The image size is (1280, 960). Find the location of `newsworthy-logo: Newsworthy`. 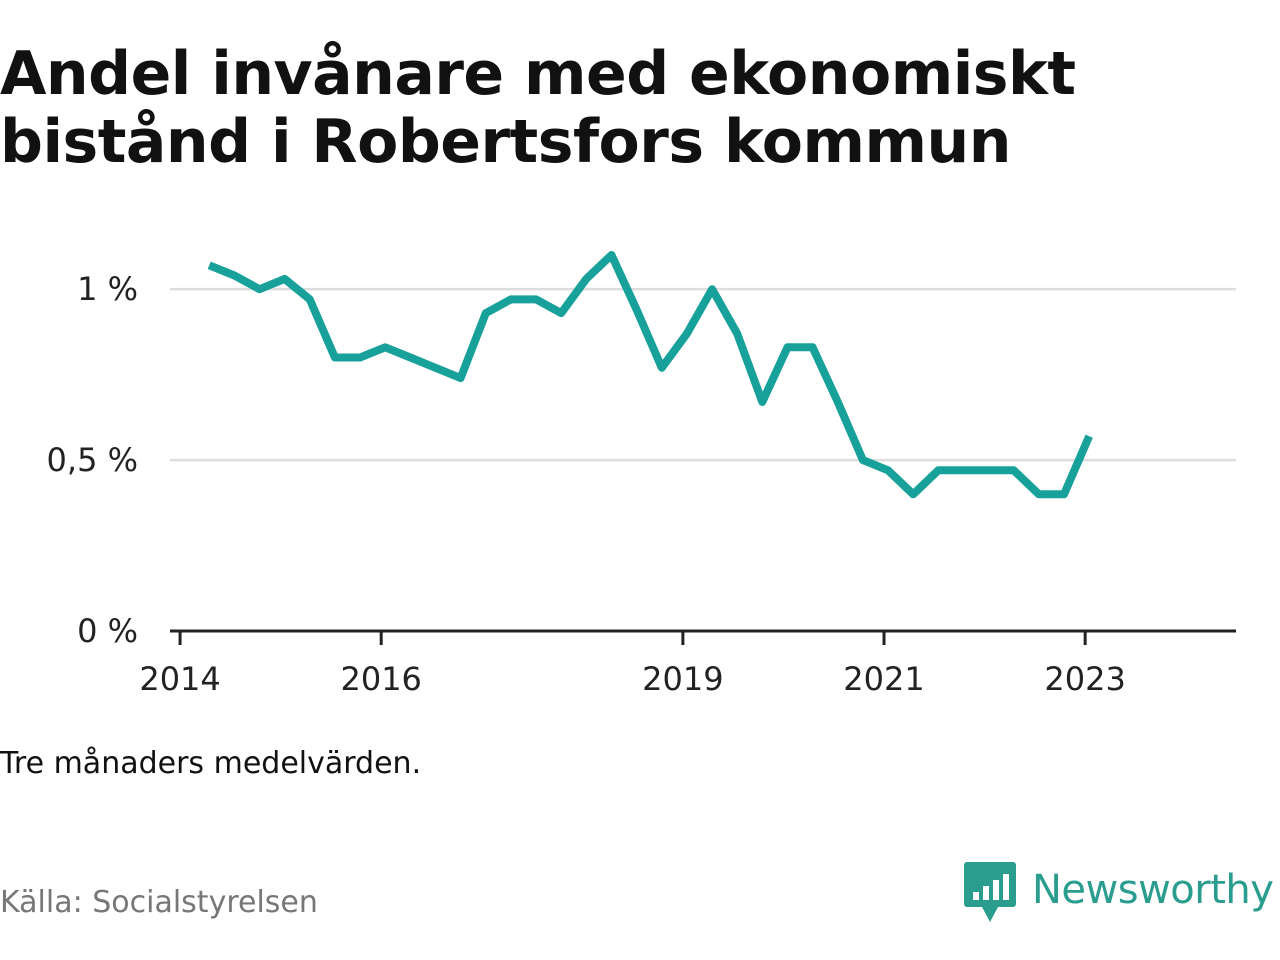

newsworthy-logo: Newsworthy is located at coordinates (1119, 893).